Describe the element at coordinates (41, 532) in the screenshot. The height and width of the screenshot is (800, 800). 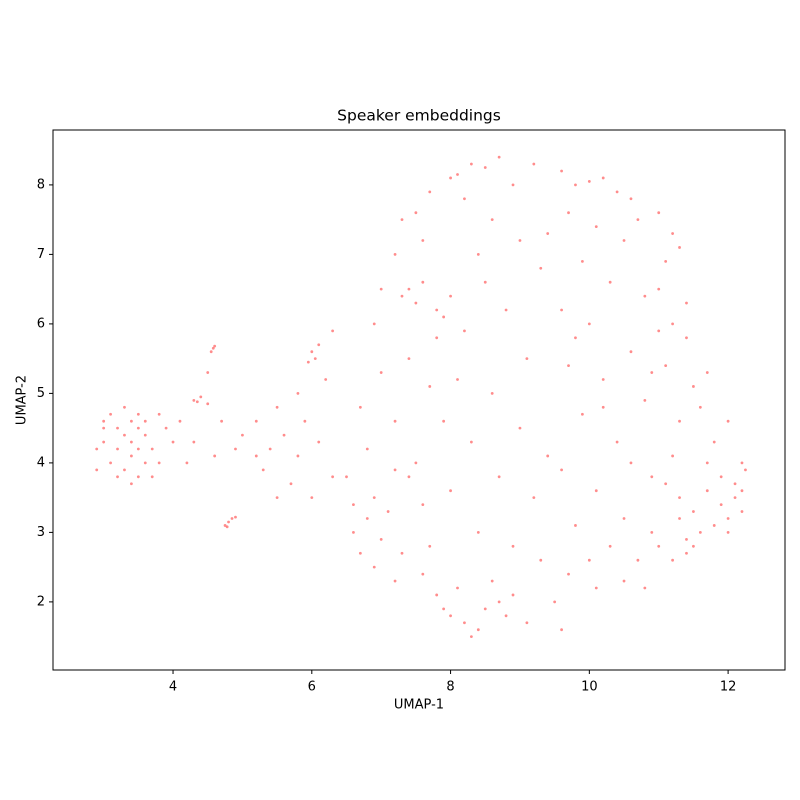
I see `y-tick-label: 3` at that location.